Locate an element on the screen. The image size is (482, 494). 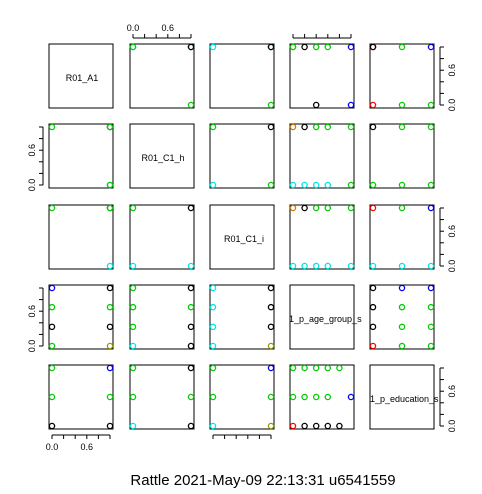
bottom-axis-label-c0-0: 0.0 is located at coordinates (52, 447).